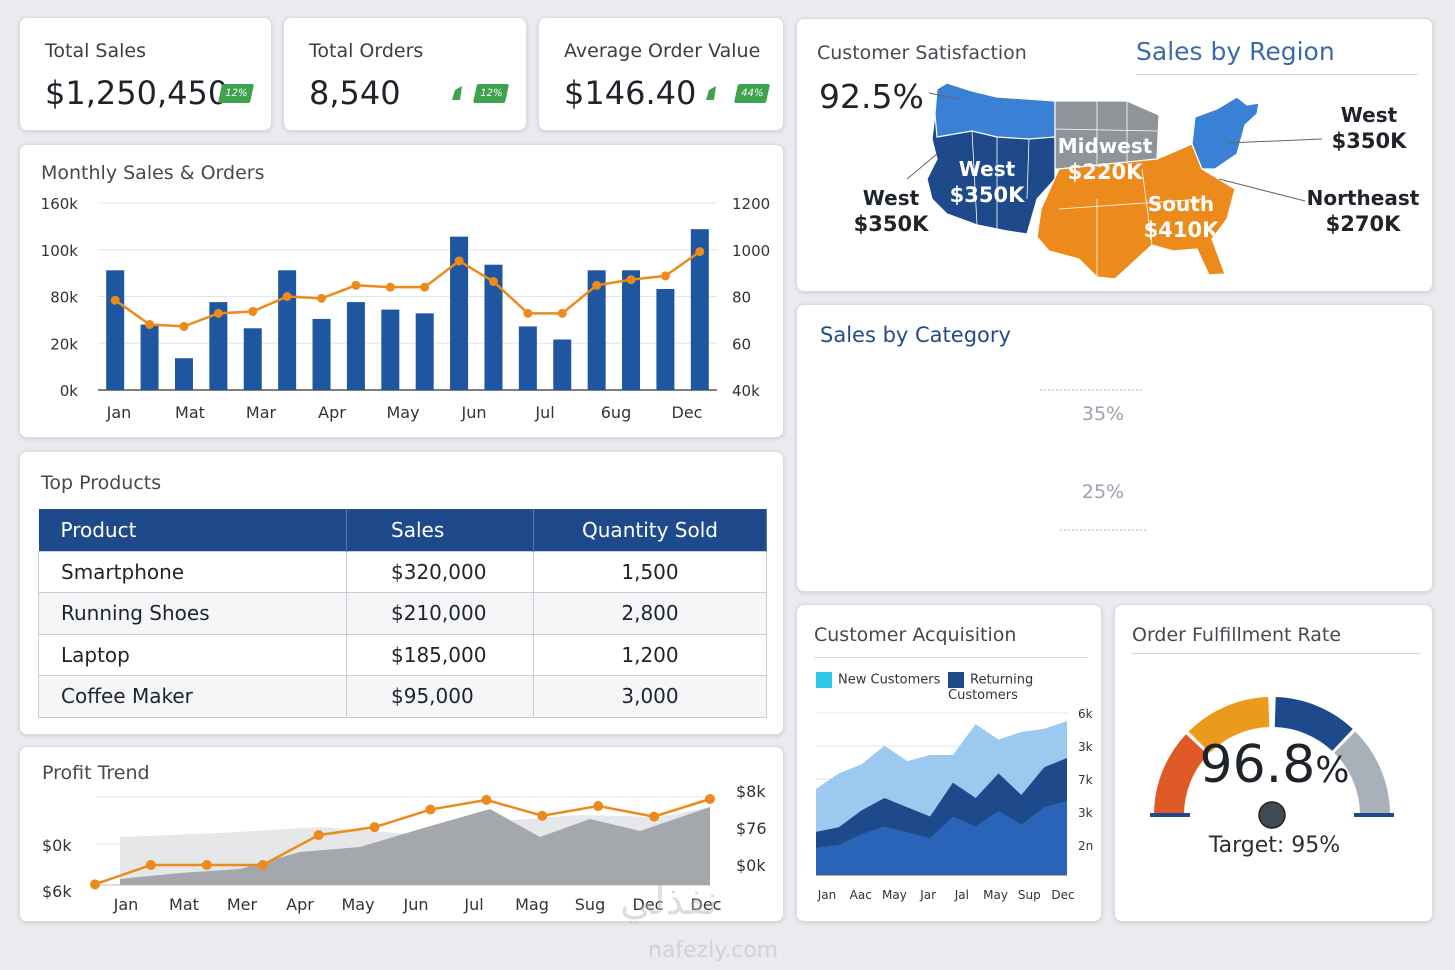 The width and height of the screenshot is (1455, 970). I want to click on gauge-segment-gray, so click(1361, 773).